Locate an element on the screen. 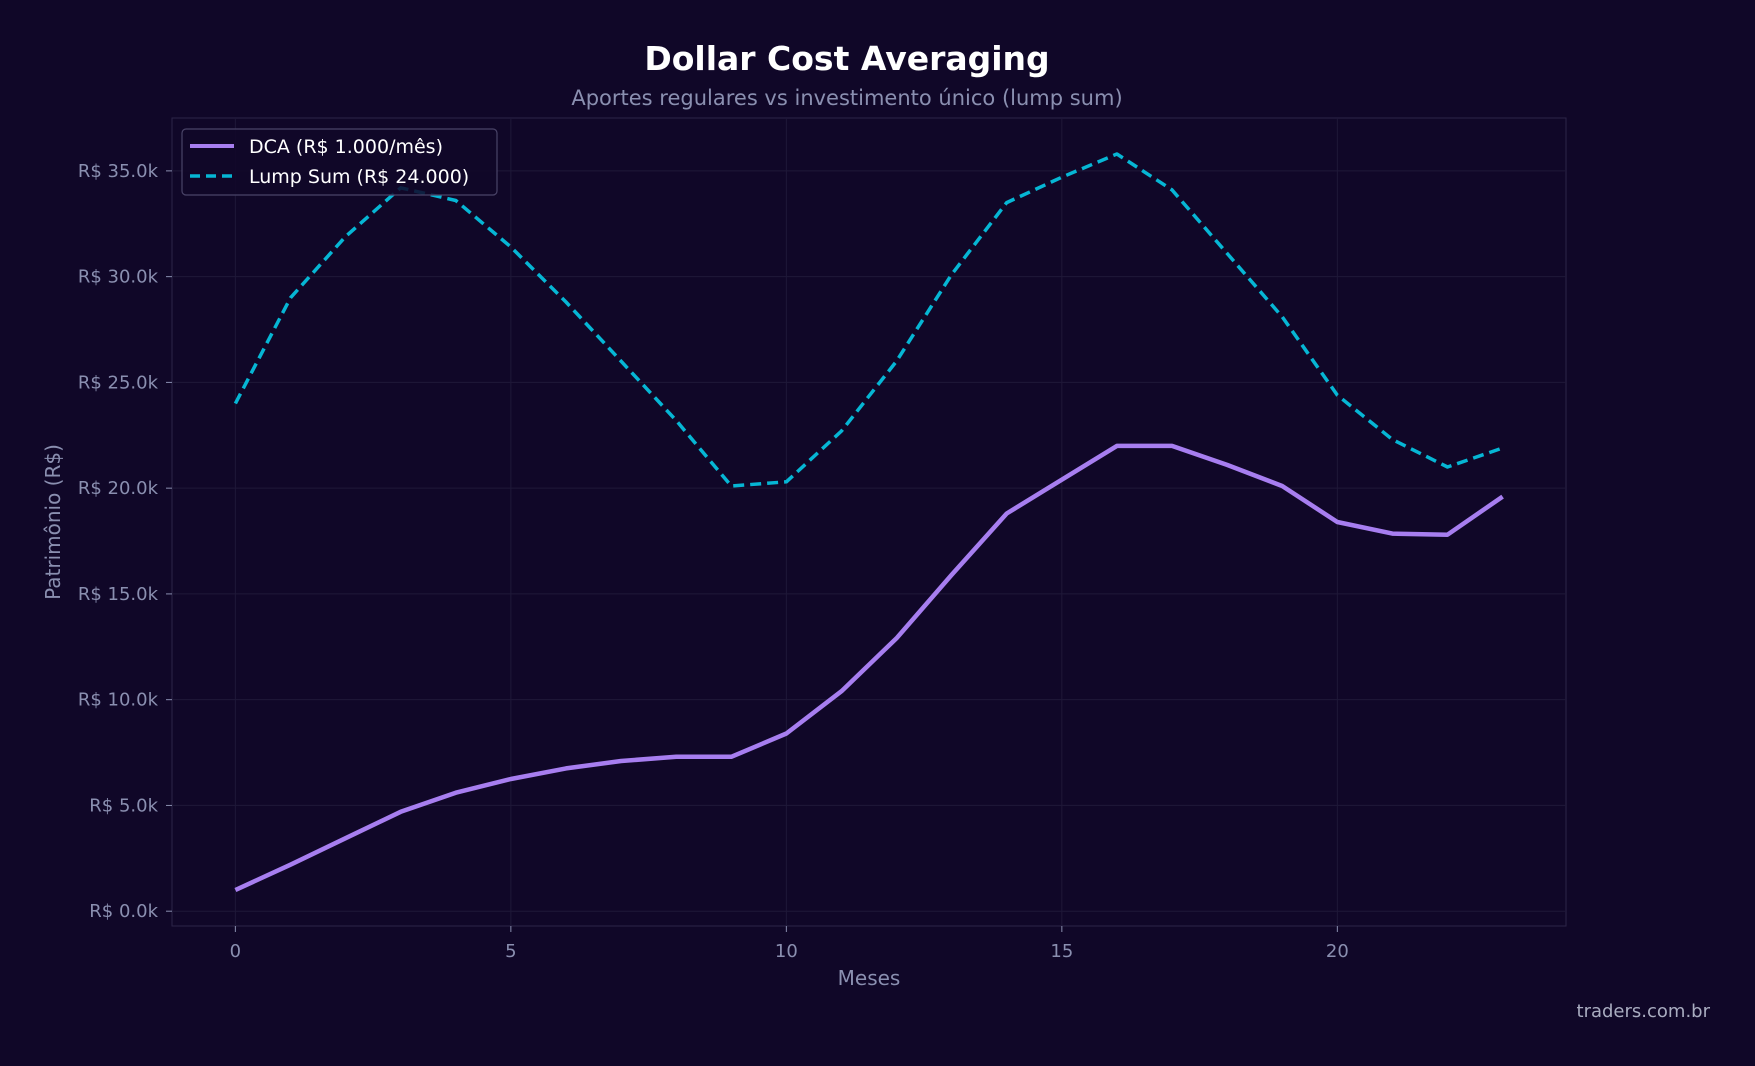  x-tick-label: 20 is located at coordinates (1337, 951).